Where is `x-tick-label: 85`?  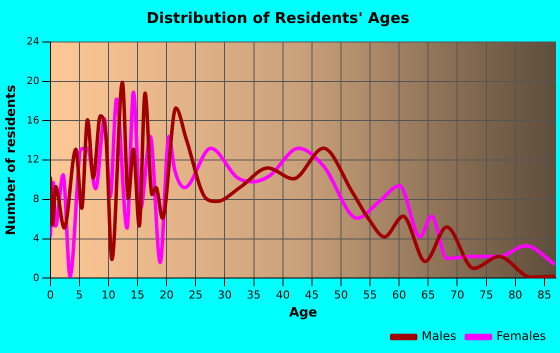 x-tick-label: 85 is located at coordinates (544, 295).